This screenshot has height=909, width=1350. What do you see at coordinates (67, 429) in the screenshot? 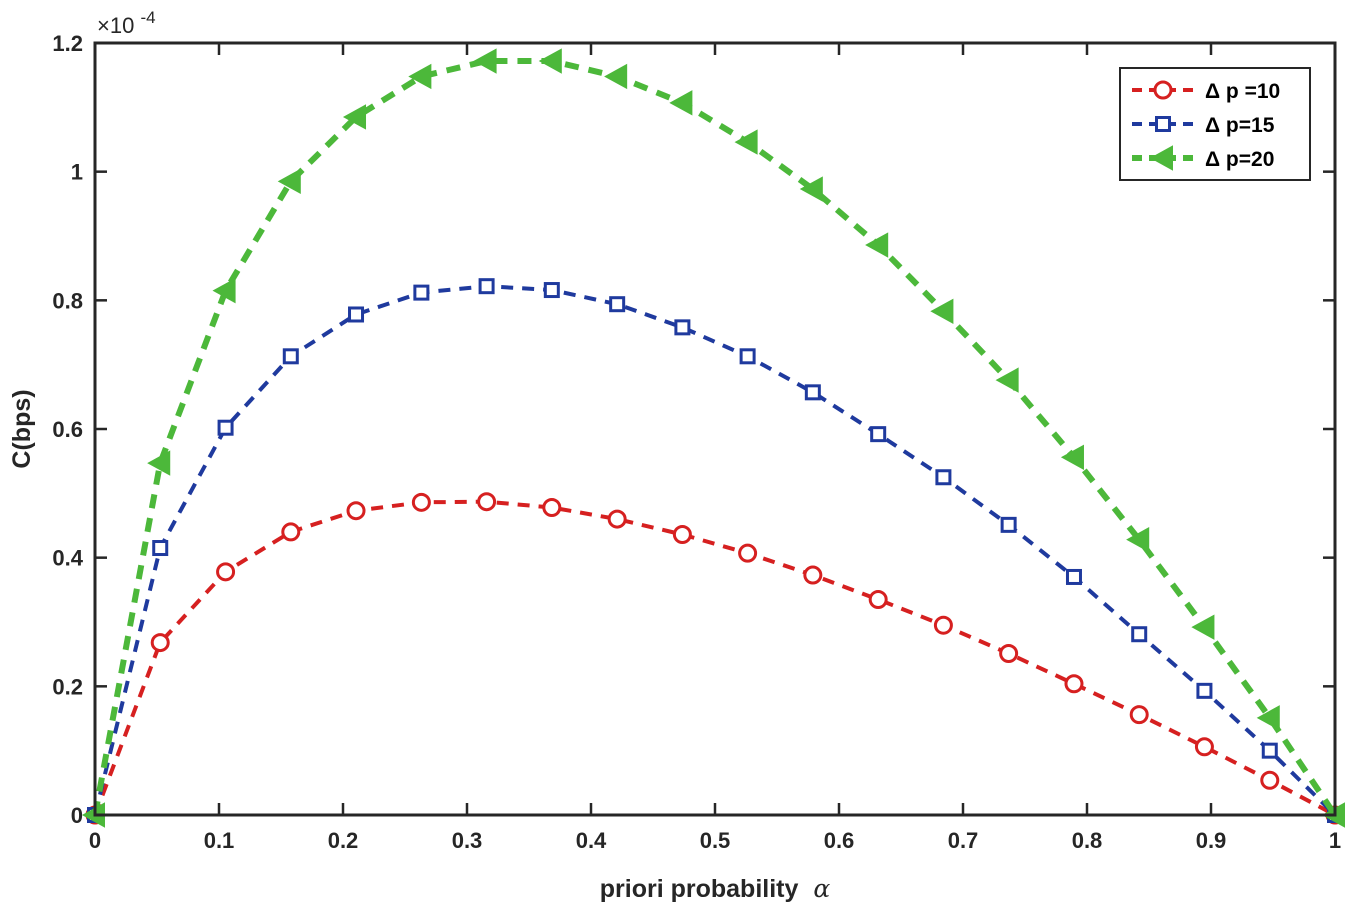
I see `y-tick-label: 0.6` at bounding box center [67, 429].